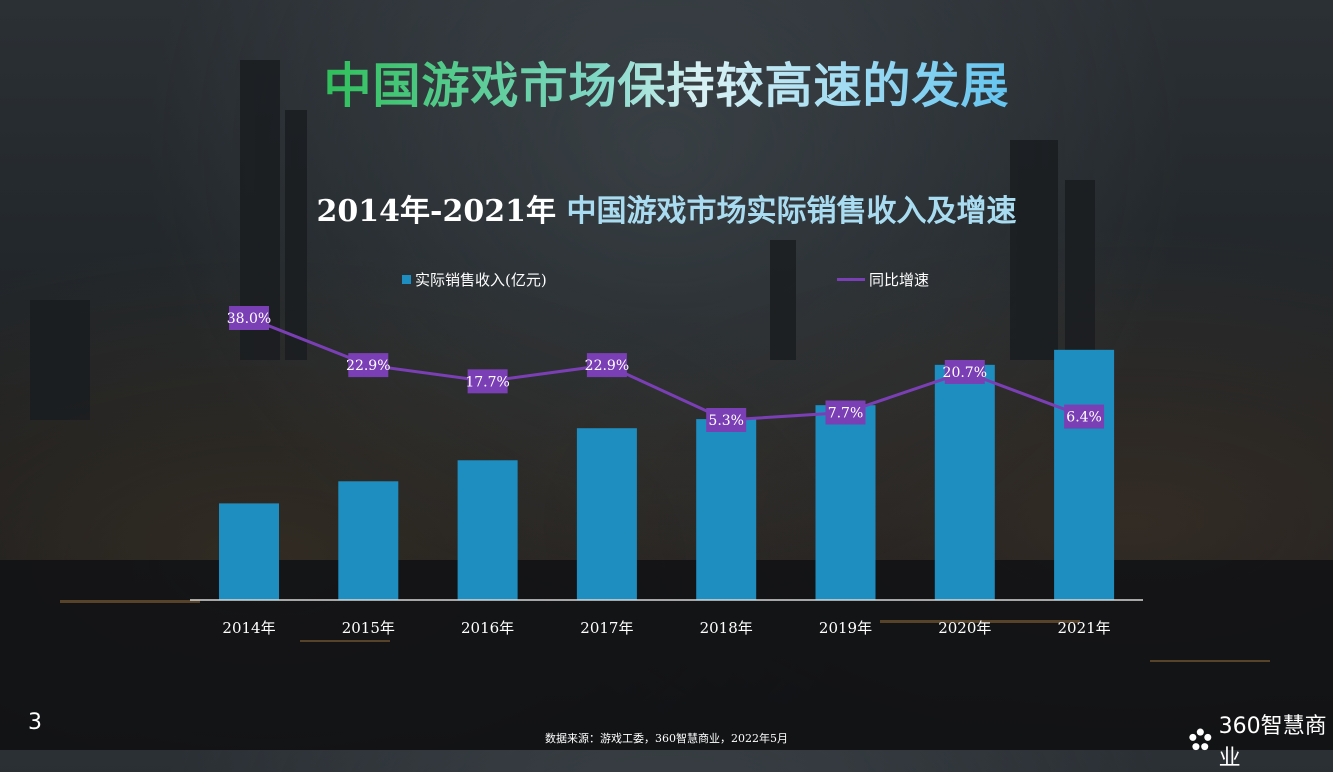  Describe the element at coordinates (726, 628) in the screenshot. I see `x-tick-label: 2018年` at that location.